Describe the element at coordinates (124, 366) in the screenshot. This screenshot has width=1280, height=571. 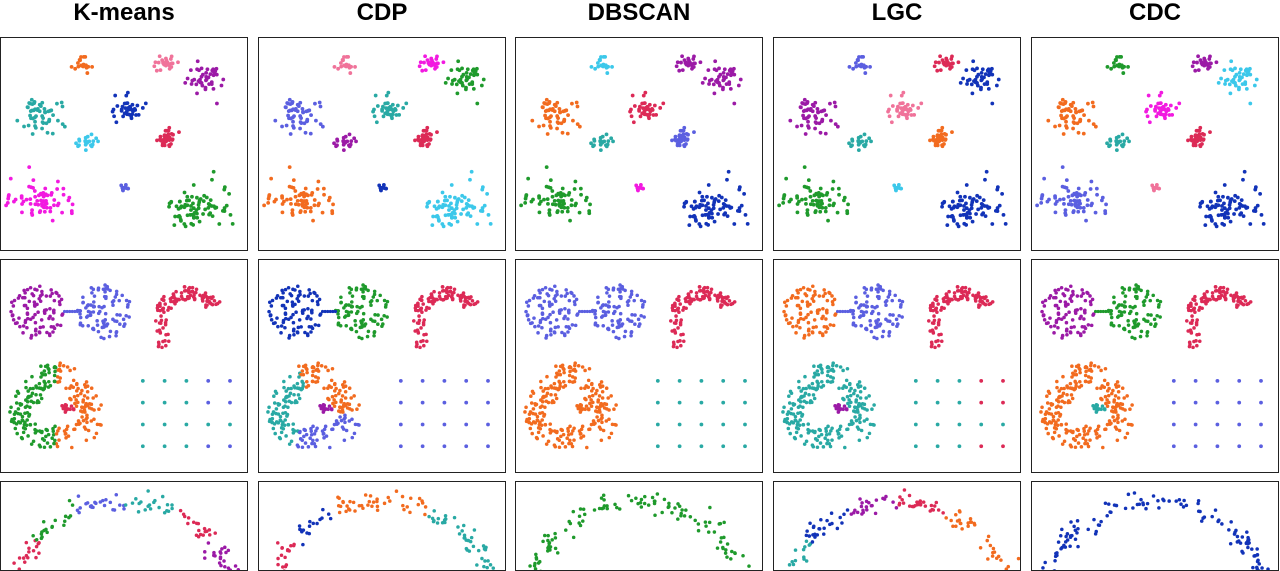
I see `scatter-plot` at that location.